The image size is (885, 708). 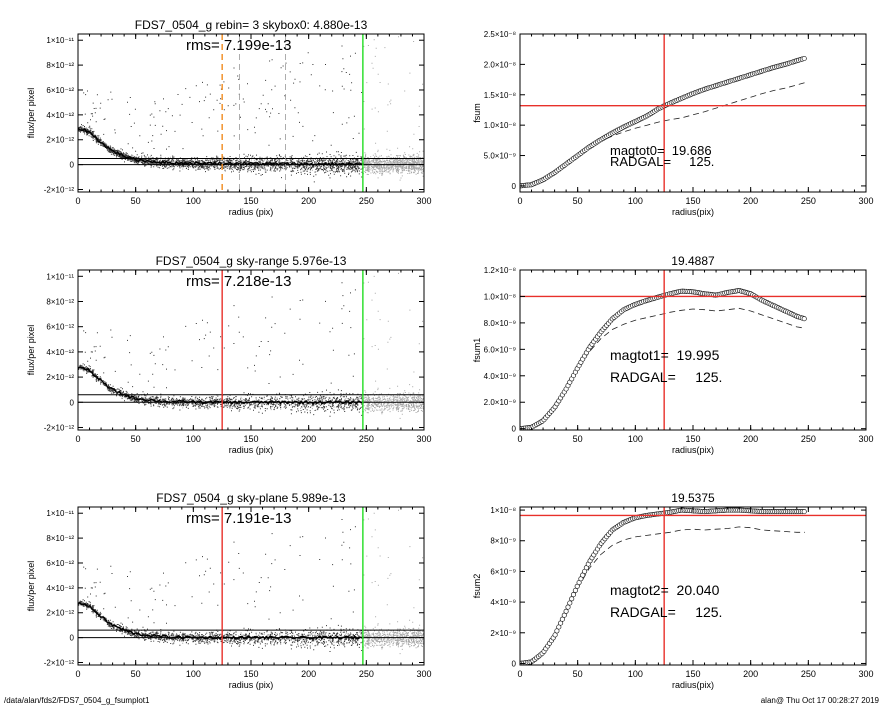 I want to click on flux-top-xtick-label: 200, so click(x=308, y=201).